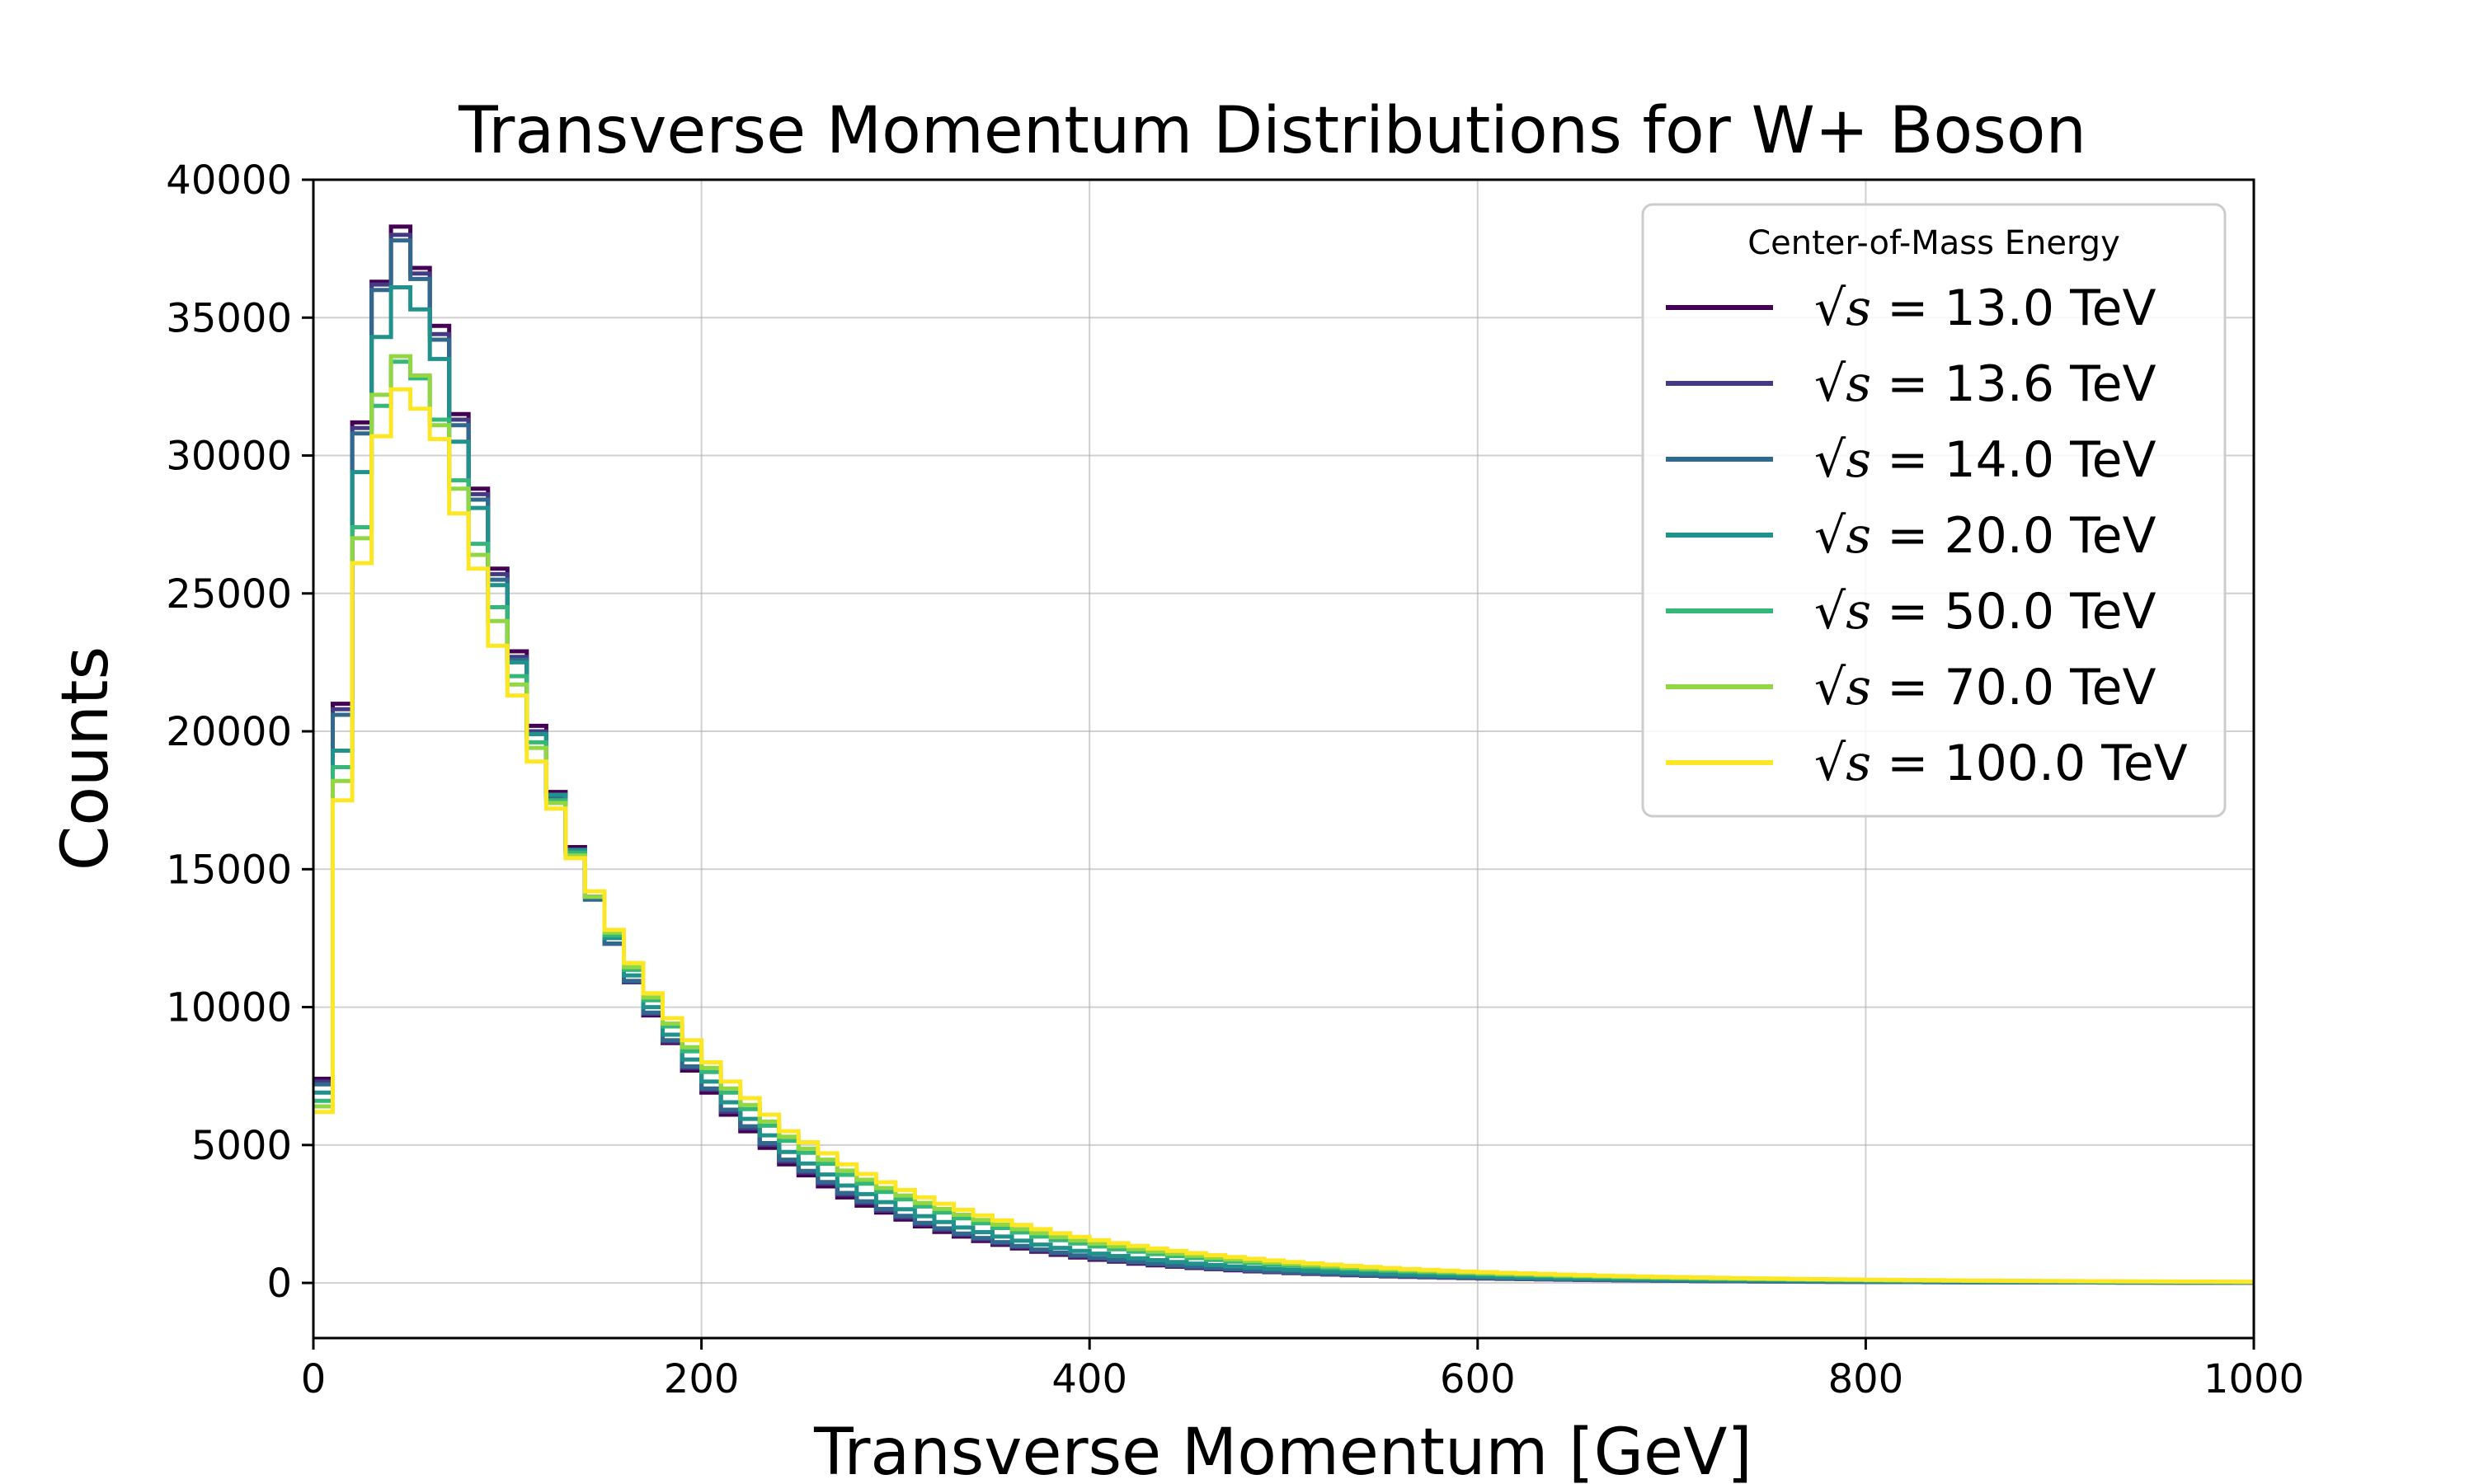 This screenshot has height=1484, width=2474. I want to click on legend-label: √s = 13.6 TeV, so click(1985, 384).